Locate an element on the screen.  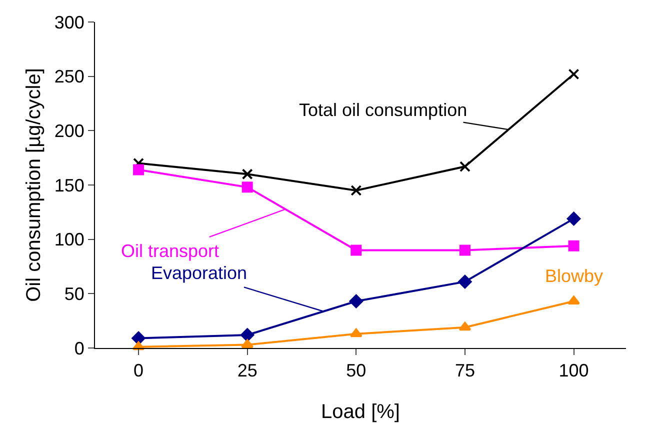
y-tick-label: 250 is located at coordinates (69, 76).